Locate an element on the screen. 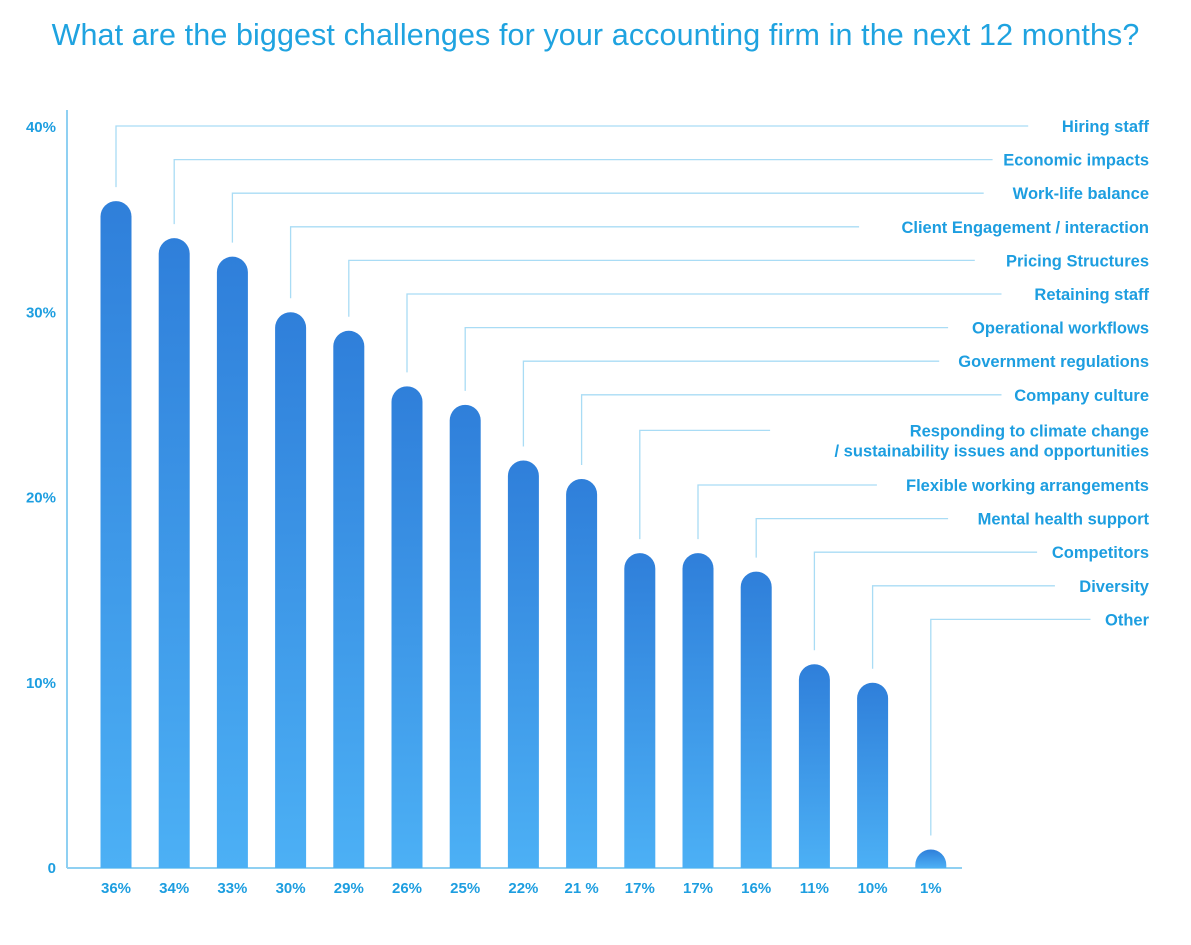 Image resolution: width=1191 pixels, height=945 pixels. category-label: Company culture is located at coordinates (1081, 396).